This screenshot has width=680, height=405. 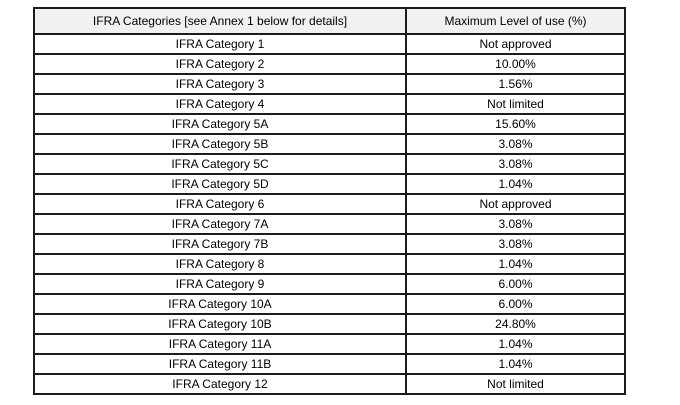 I want to click on table-row: IFRA Category 5C 3.08%, so click(x=329, y=164).